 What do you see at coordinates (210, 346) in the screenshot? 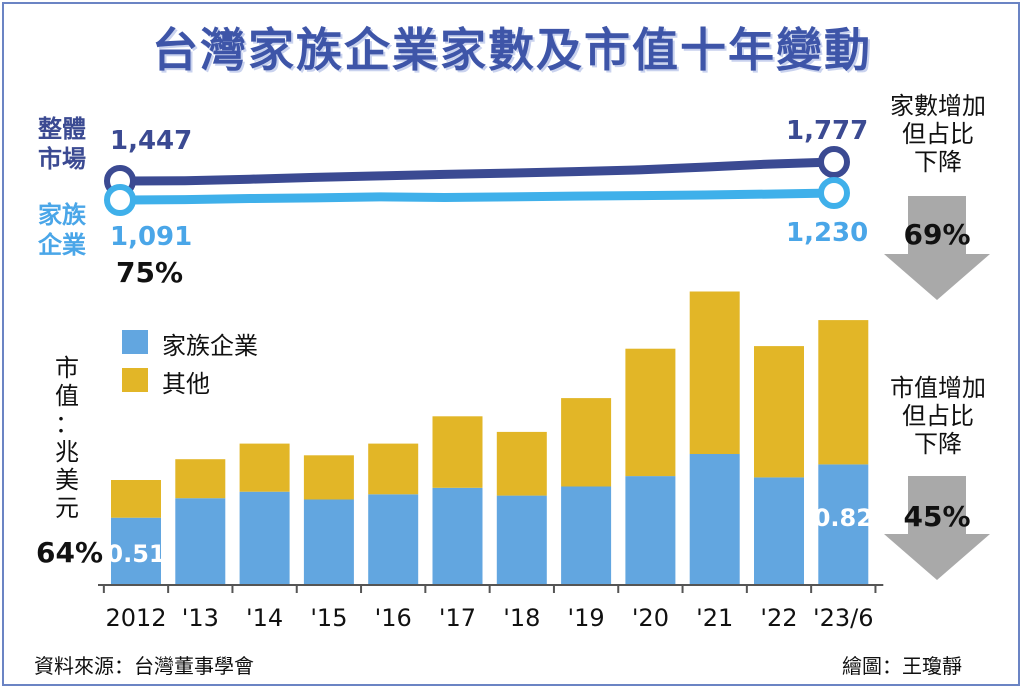
I see `legend-label-family: 家族企業` at bounding box center [210, 346].